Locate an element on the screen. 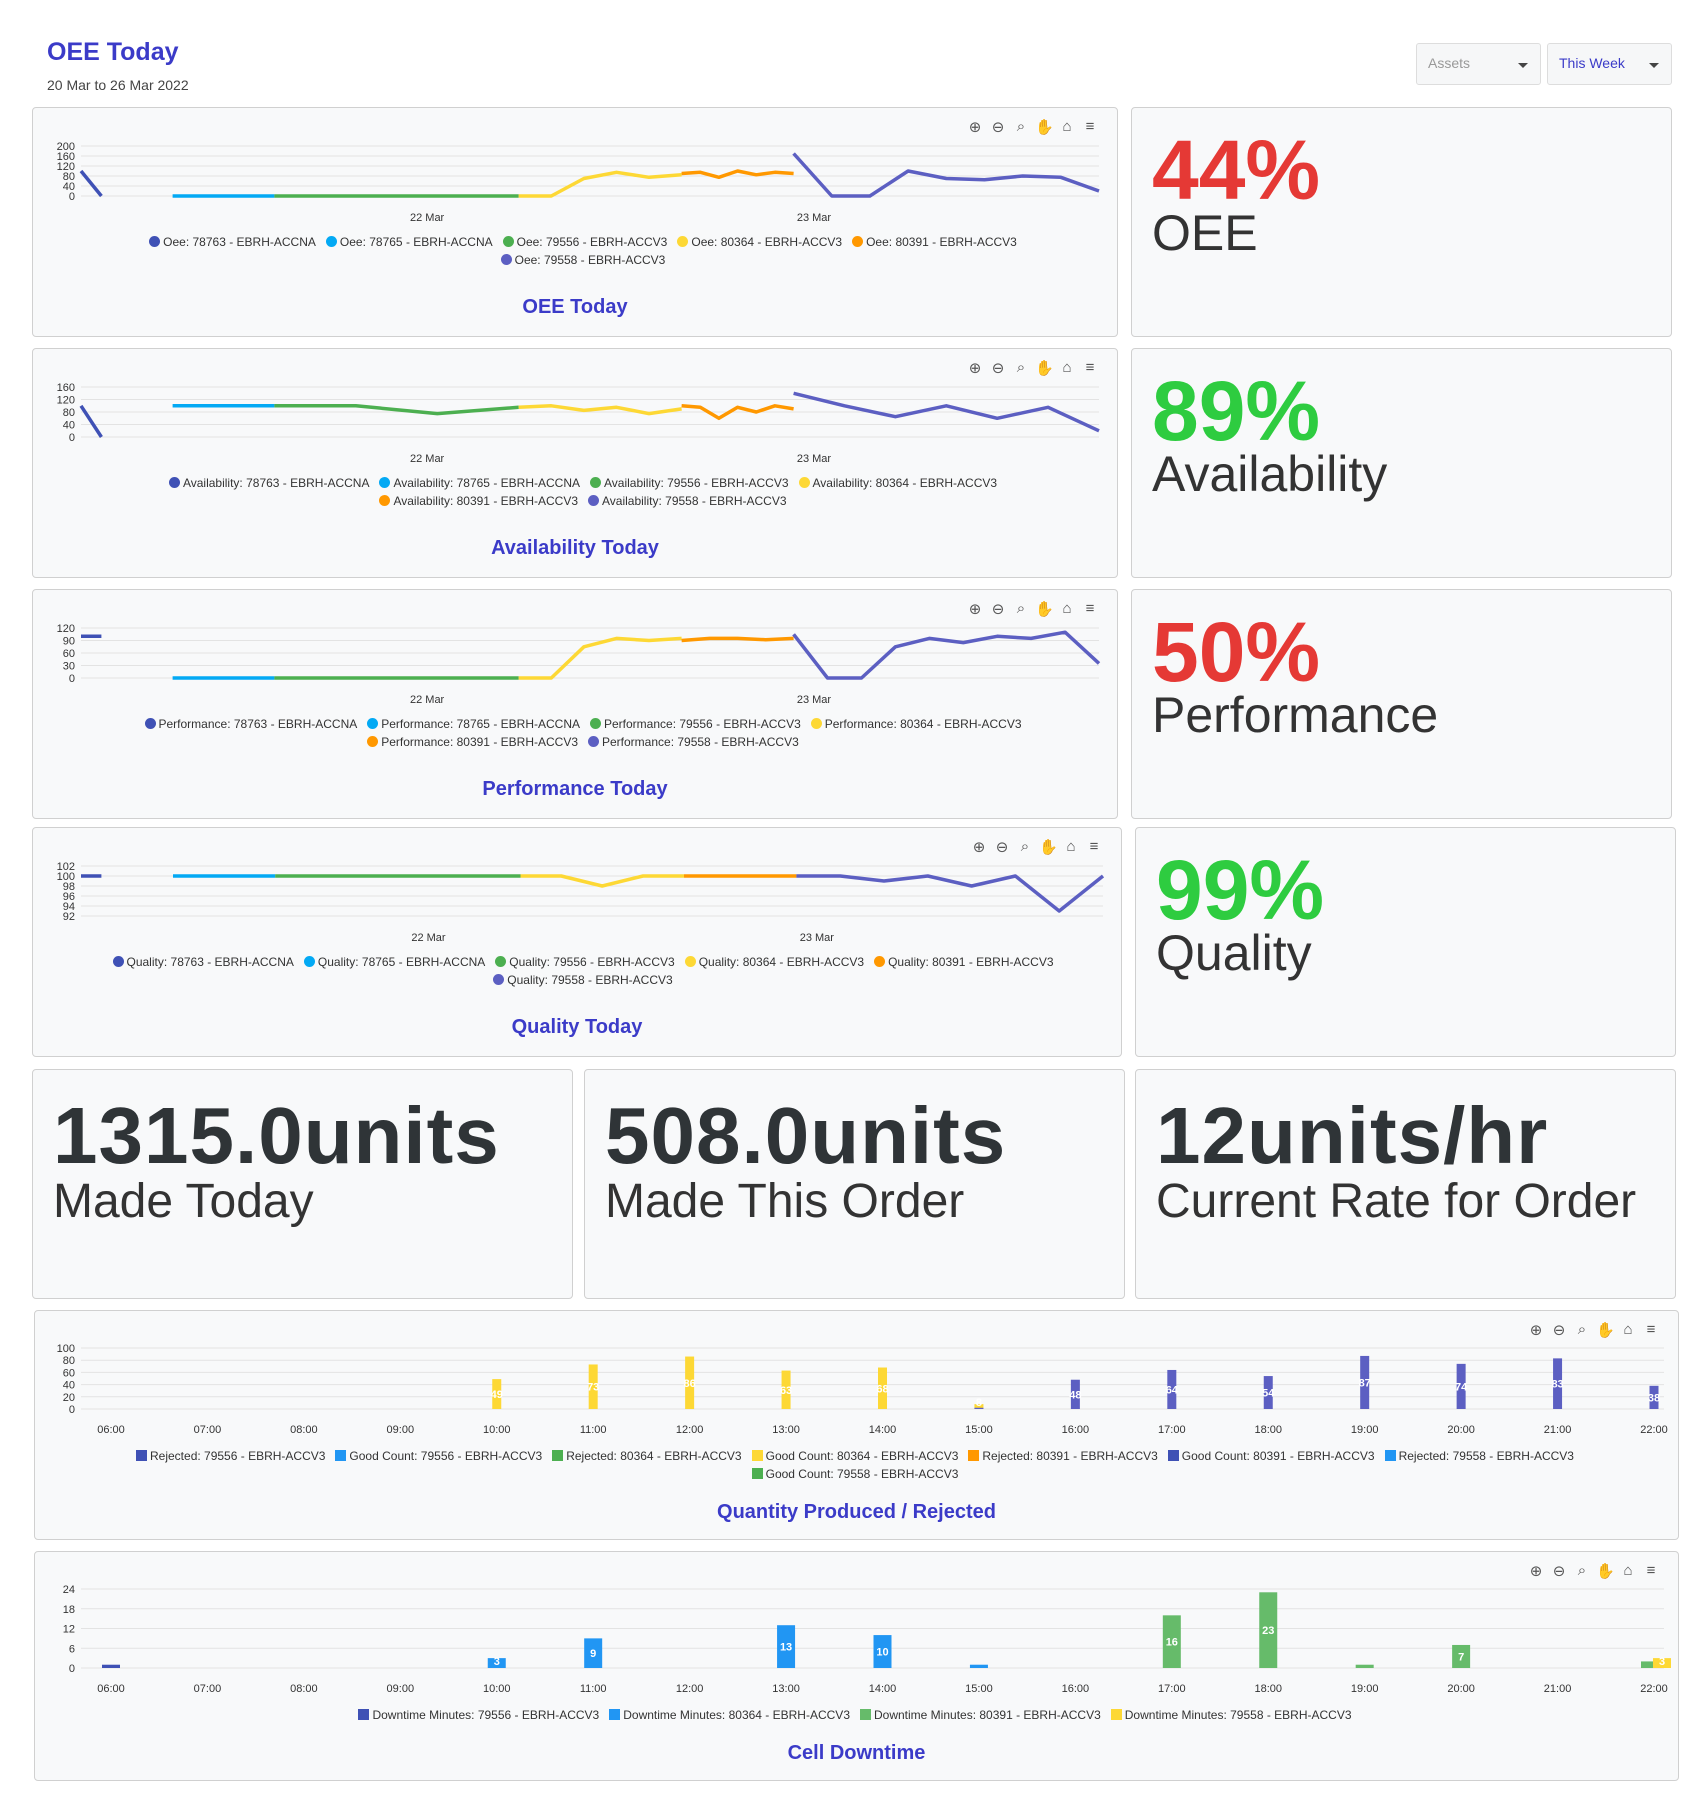 This screenshot has width=1705, height=1801. assets-dropdown: Assets is located at coordinates (1478, 64).